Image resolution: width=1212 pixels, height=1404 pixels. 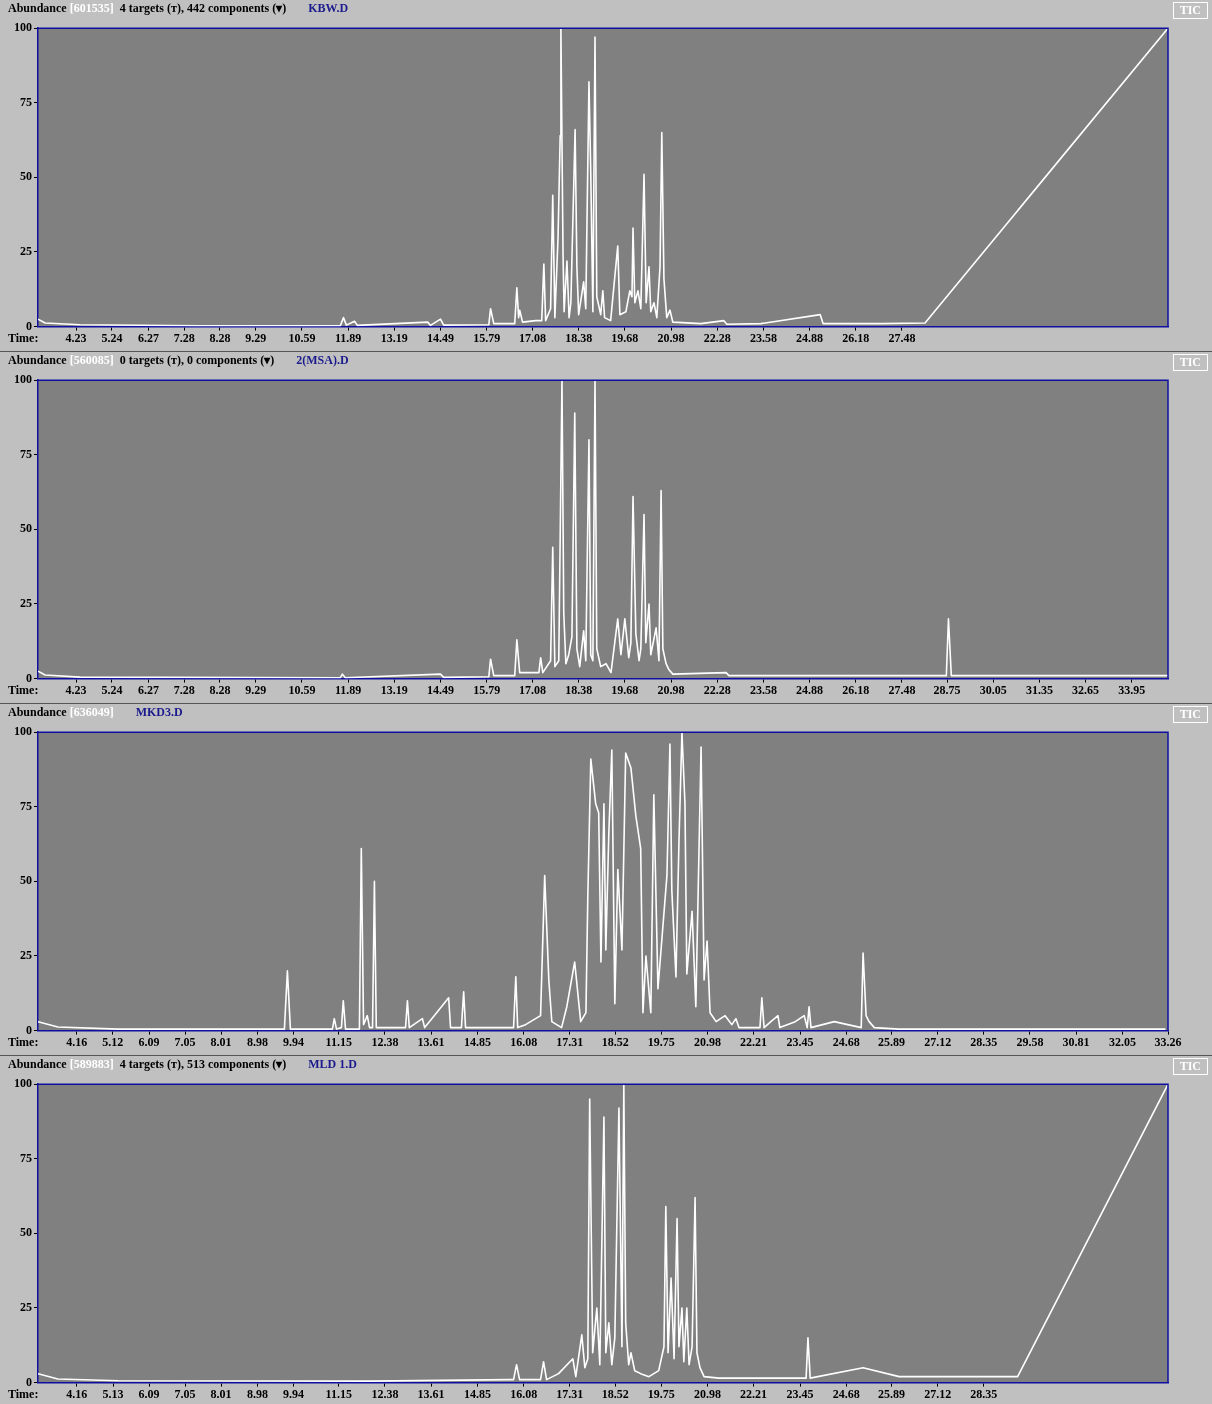 I want to click on chart-subtitle: [636049], so click(x=91, y=712).